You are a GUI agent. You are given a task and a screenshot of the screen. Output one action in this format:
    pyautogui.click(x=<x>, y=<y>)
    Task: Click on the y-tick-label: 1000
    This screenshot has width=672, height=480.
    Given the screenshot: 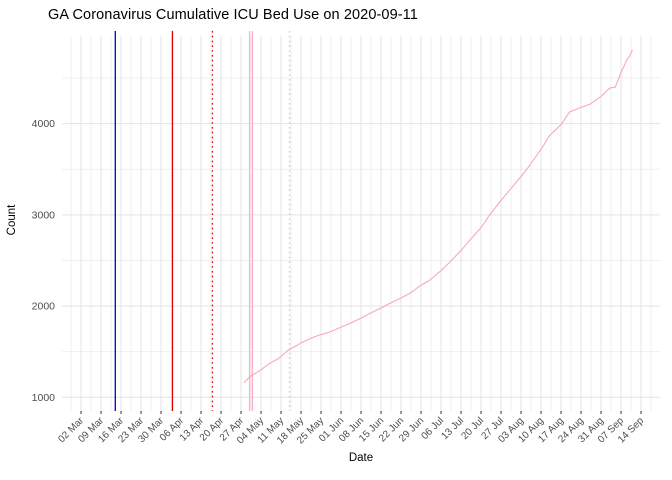 What is the action you would take?
    pyautogui.click(x=44, y=398)
    